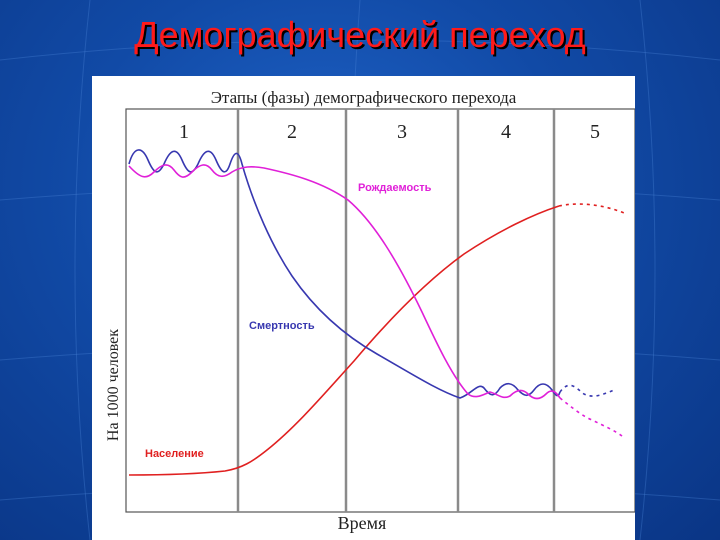  Describe the element at coordinates (395, 188) in the screenshot. I see `birth-rate-label: Рождаемость` at that location.